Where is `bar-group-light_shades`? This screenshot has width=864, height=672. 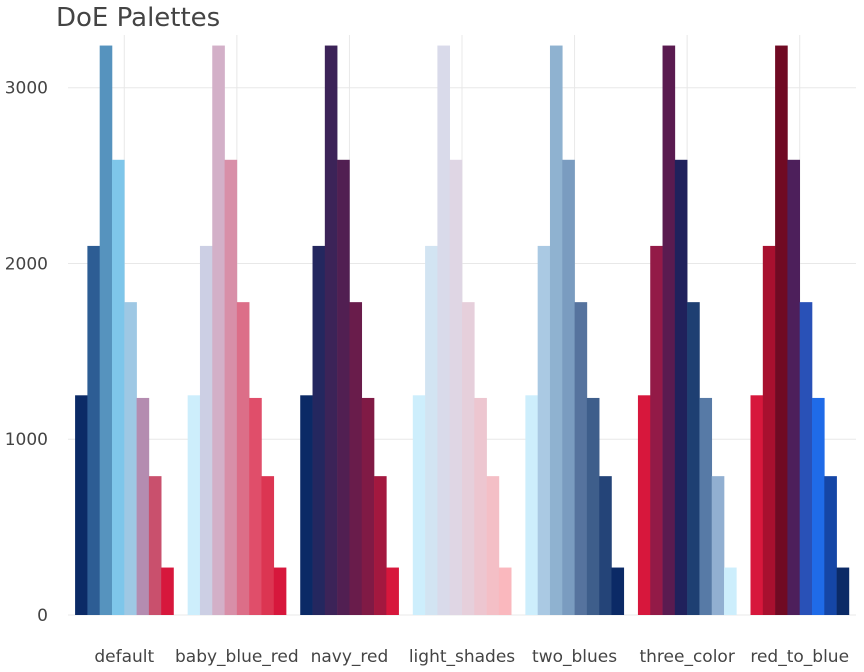
bar-group-light_shades is located at coordinates (462, 330).